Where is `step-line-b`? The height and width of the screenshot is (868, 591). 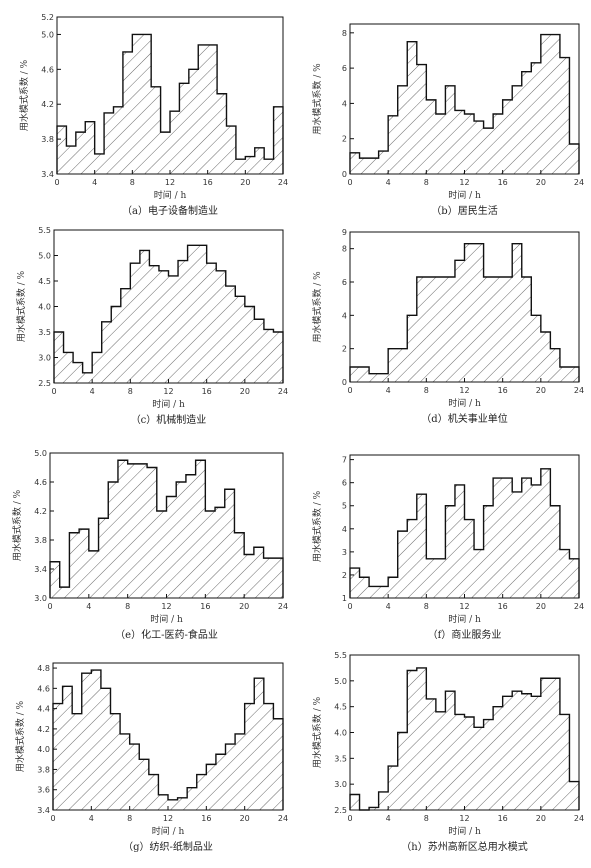
step-line-b is located at coordinates (464, 103).